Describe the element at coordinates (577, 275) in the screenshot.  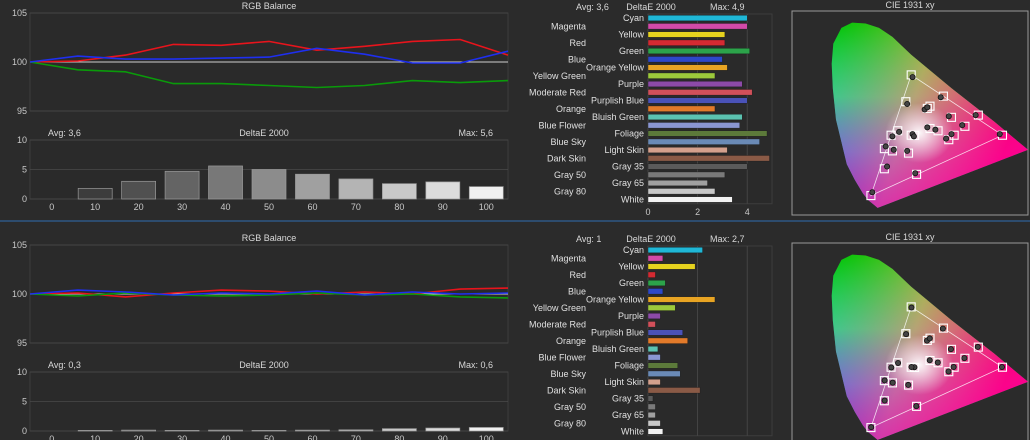
I see `color-delta-label: Red` at that location.